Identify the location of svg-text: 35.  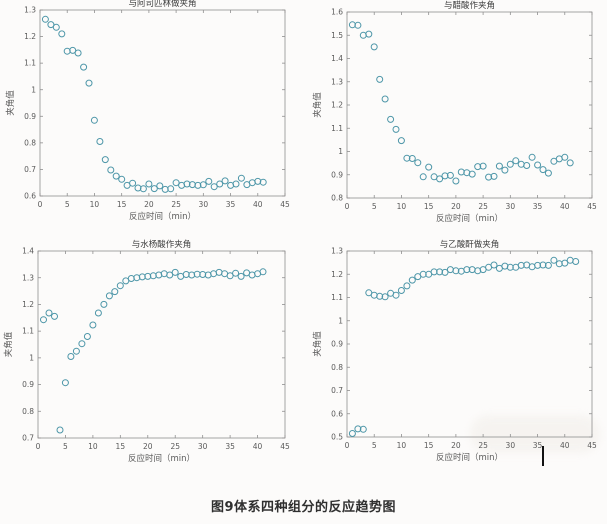
(230, 446).